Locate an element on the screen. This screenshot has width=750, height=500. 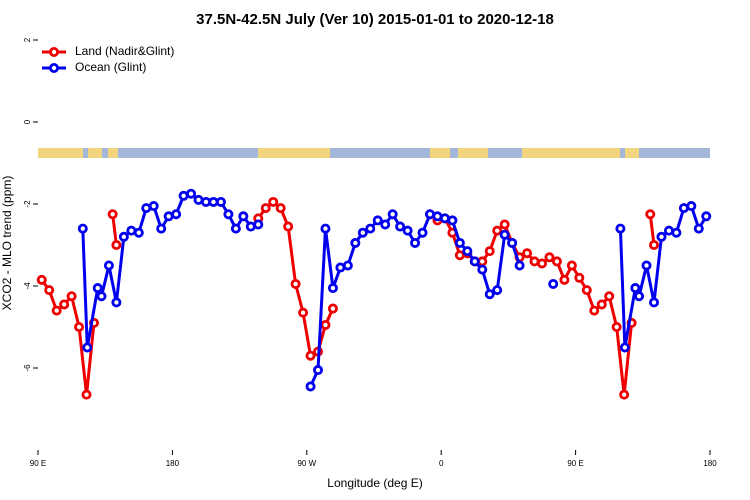
y-tick-label: -4 is located at coordinates (27, 286).